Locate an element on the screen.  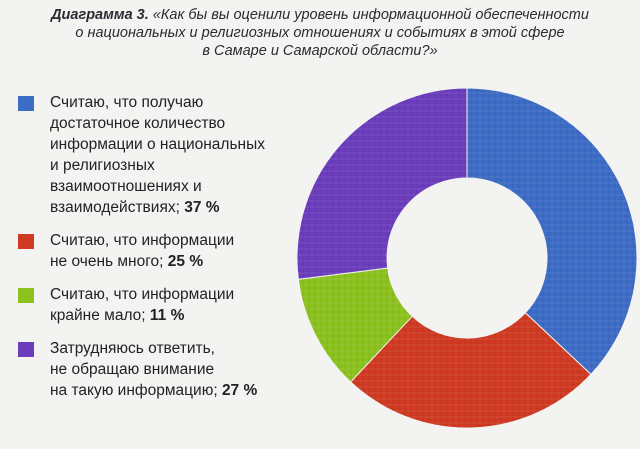
legend-swatch-purple is located at coordinates (26, 349).